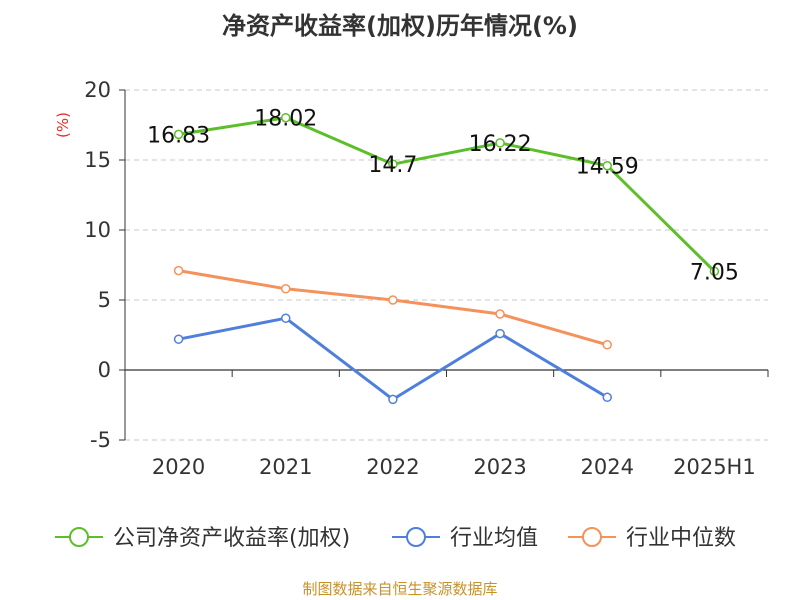  What do you see at coordinates (607, 467) in the screenshot?
I see `x-tick-label: 2024` at bounding box center [607, 467].